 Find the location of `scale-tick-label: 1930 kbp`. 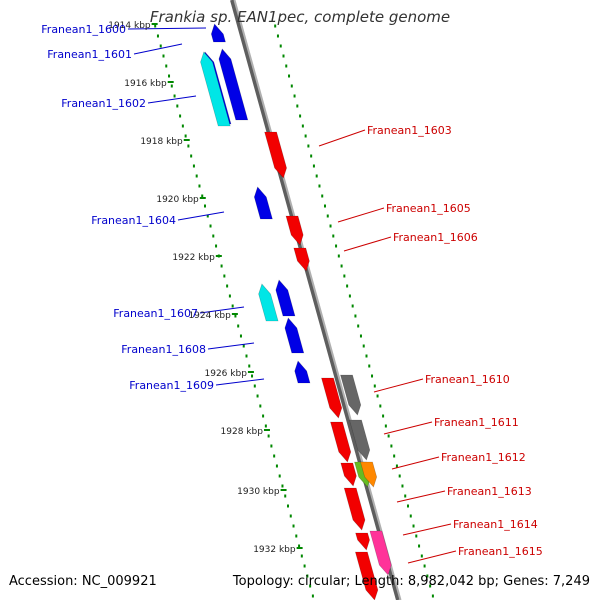

scale-tick-label: 1930 kbp is located at coordinates (258, 492).